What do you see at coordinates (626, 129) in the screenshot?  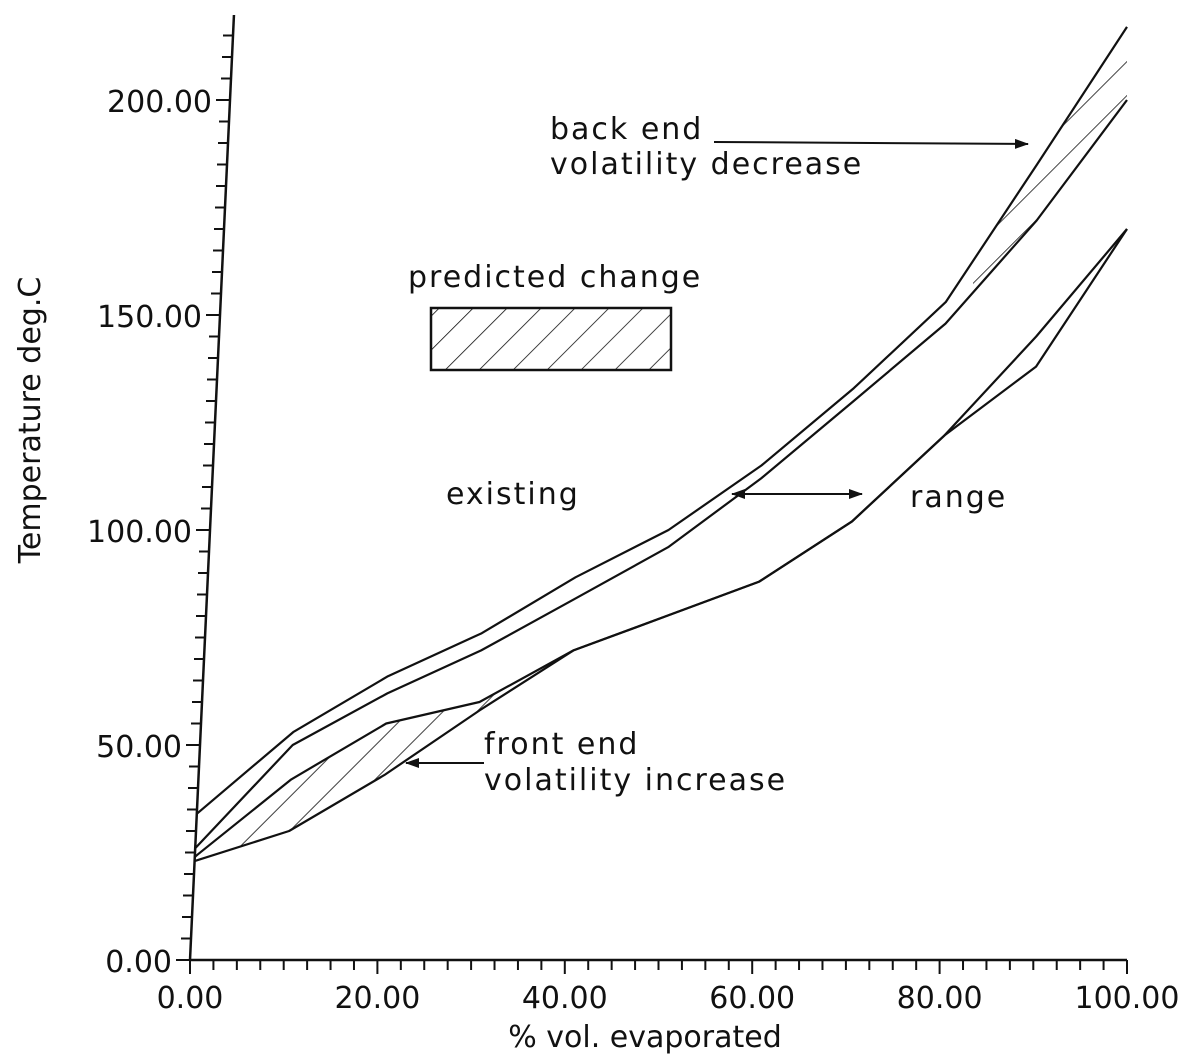 I see `annotation-back-end-line1: back end` at bounding box center [626, 129].